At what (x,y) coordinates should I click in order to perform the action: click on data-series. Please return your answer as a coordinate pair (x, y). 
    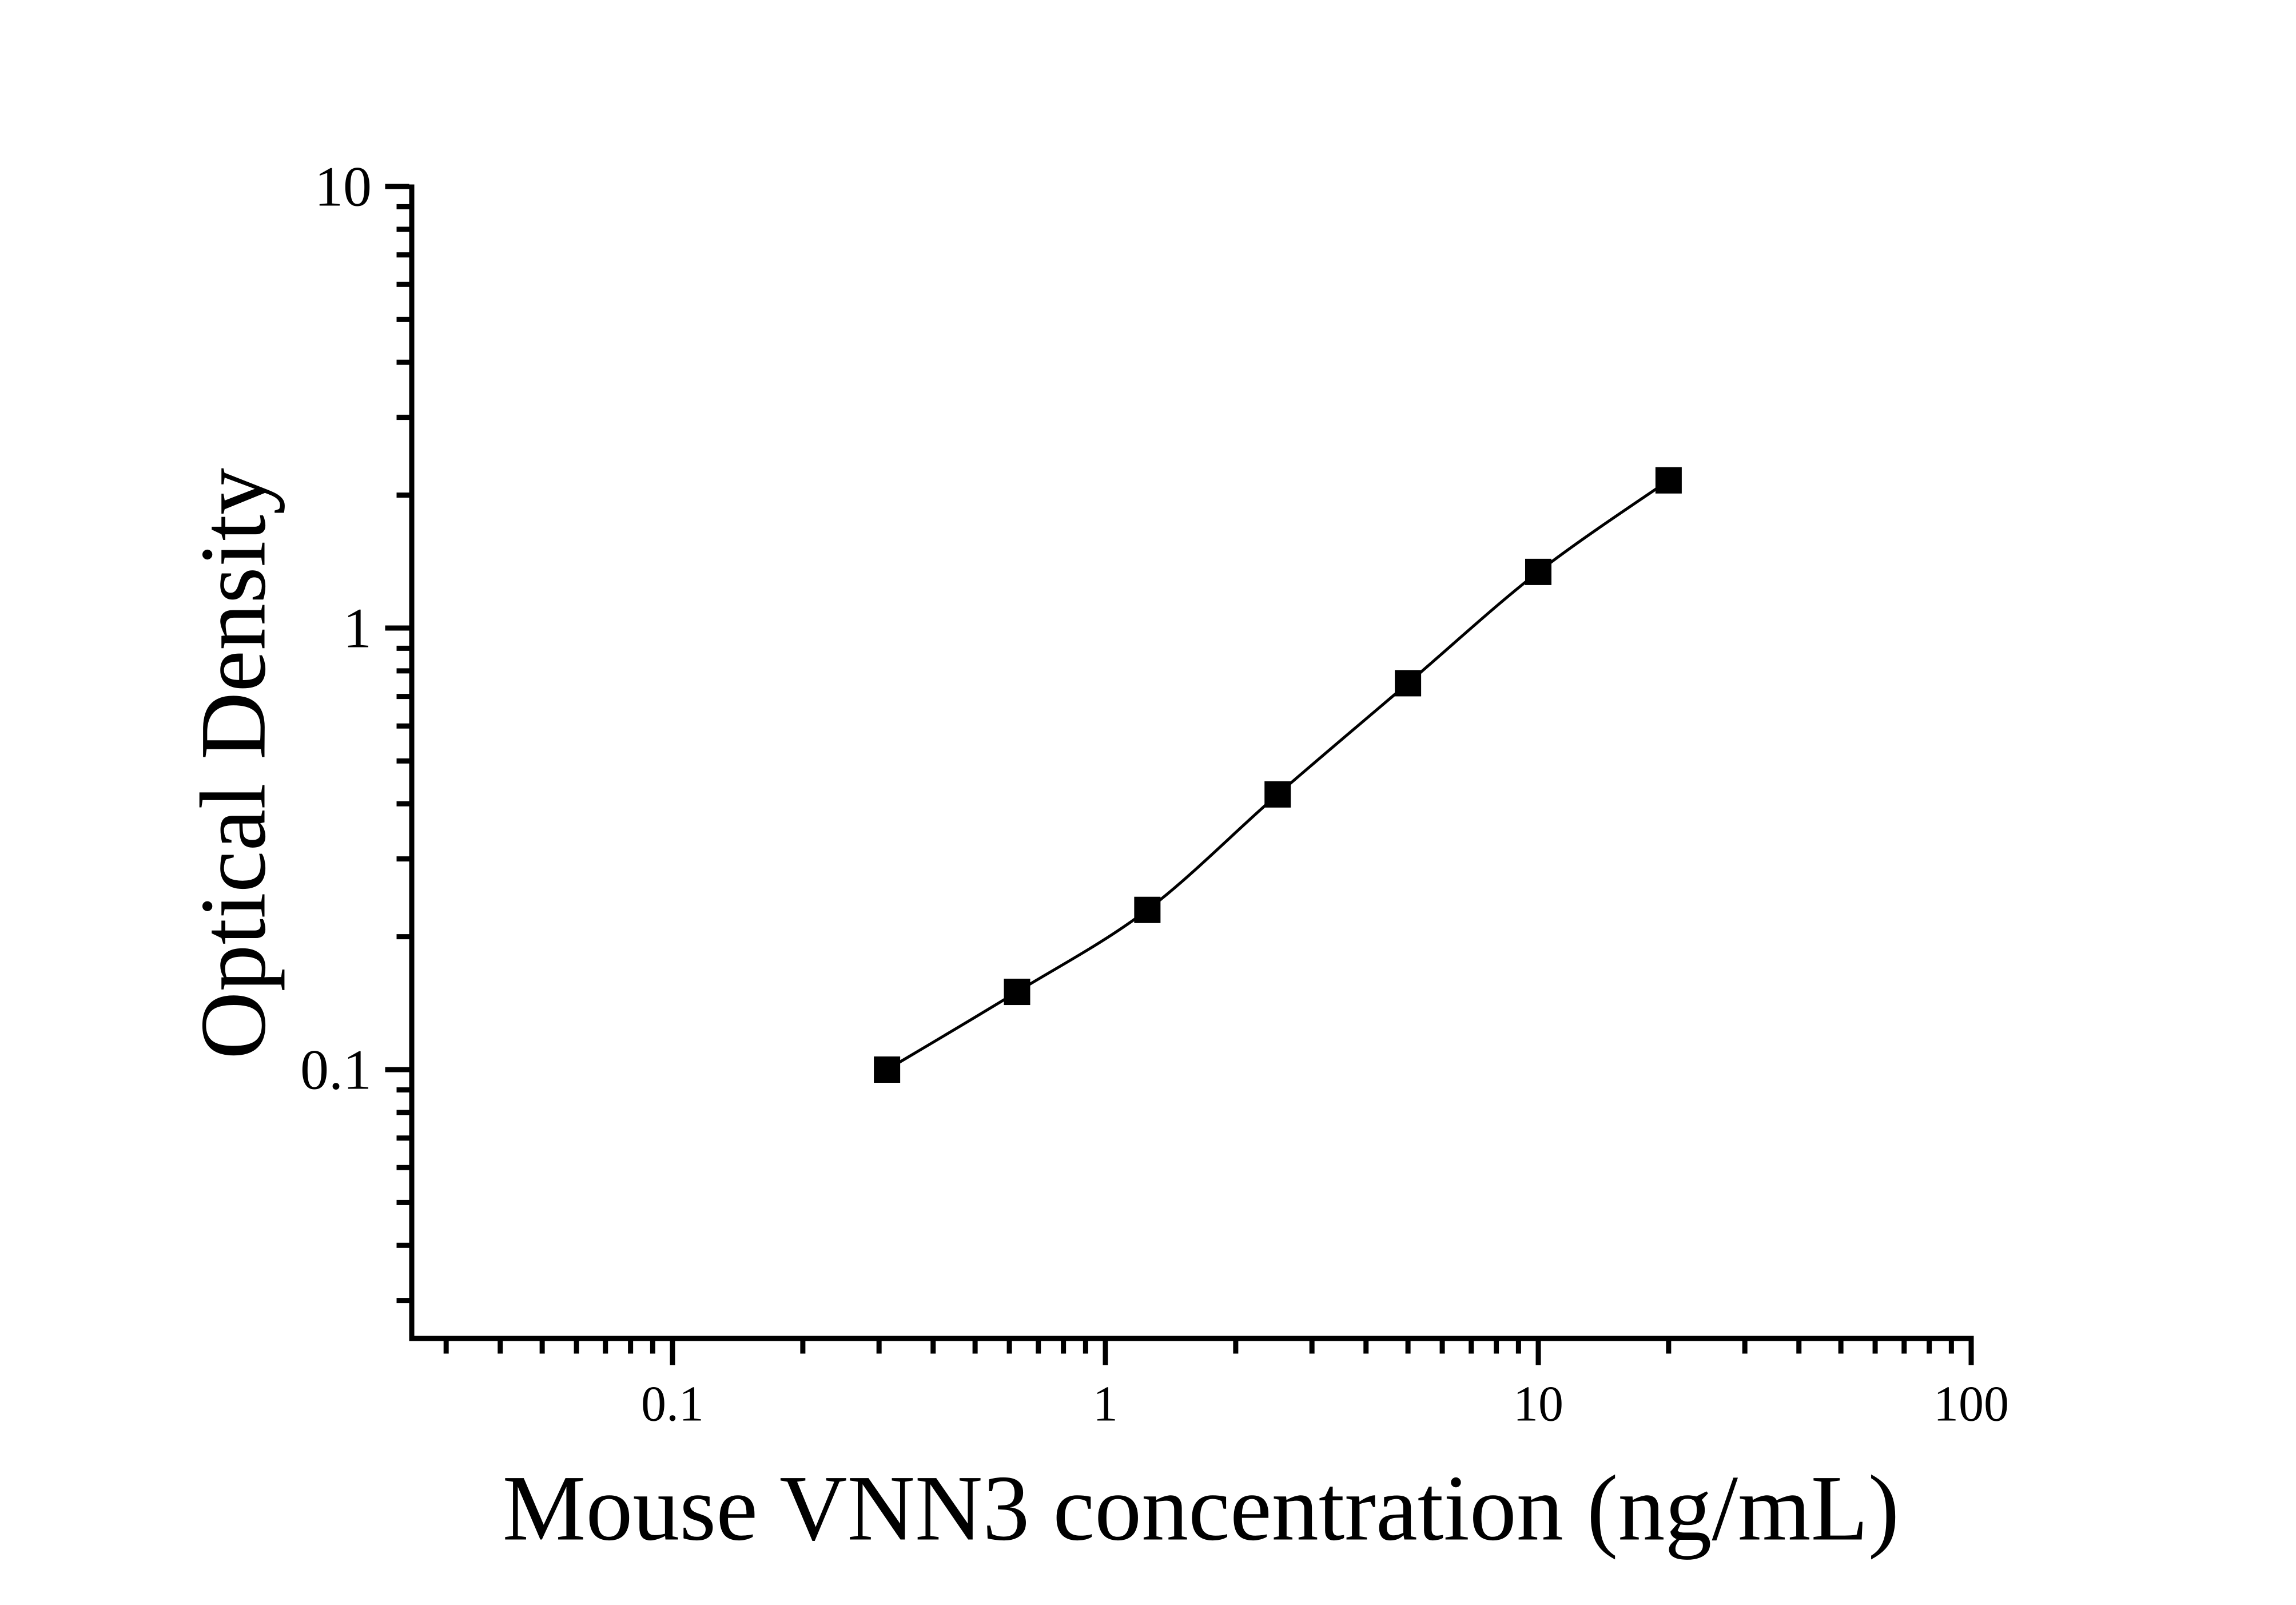
    Looking at the image, I should click on (1278, 775).